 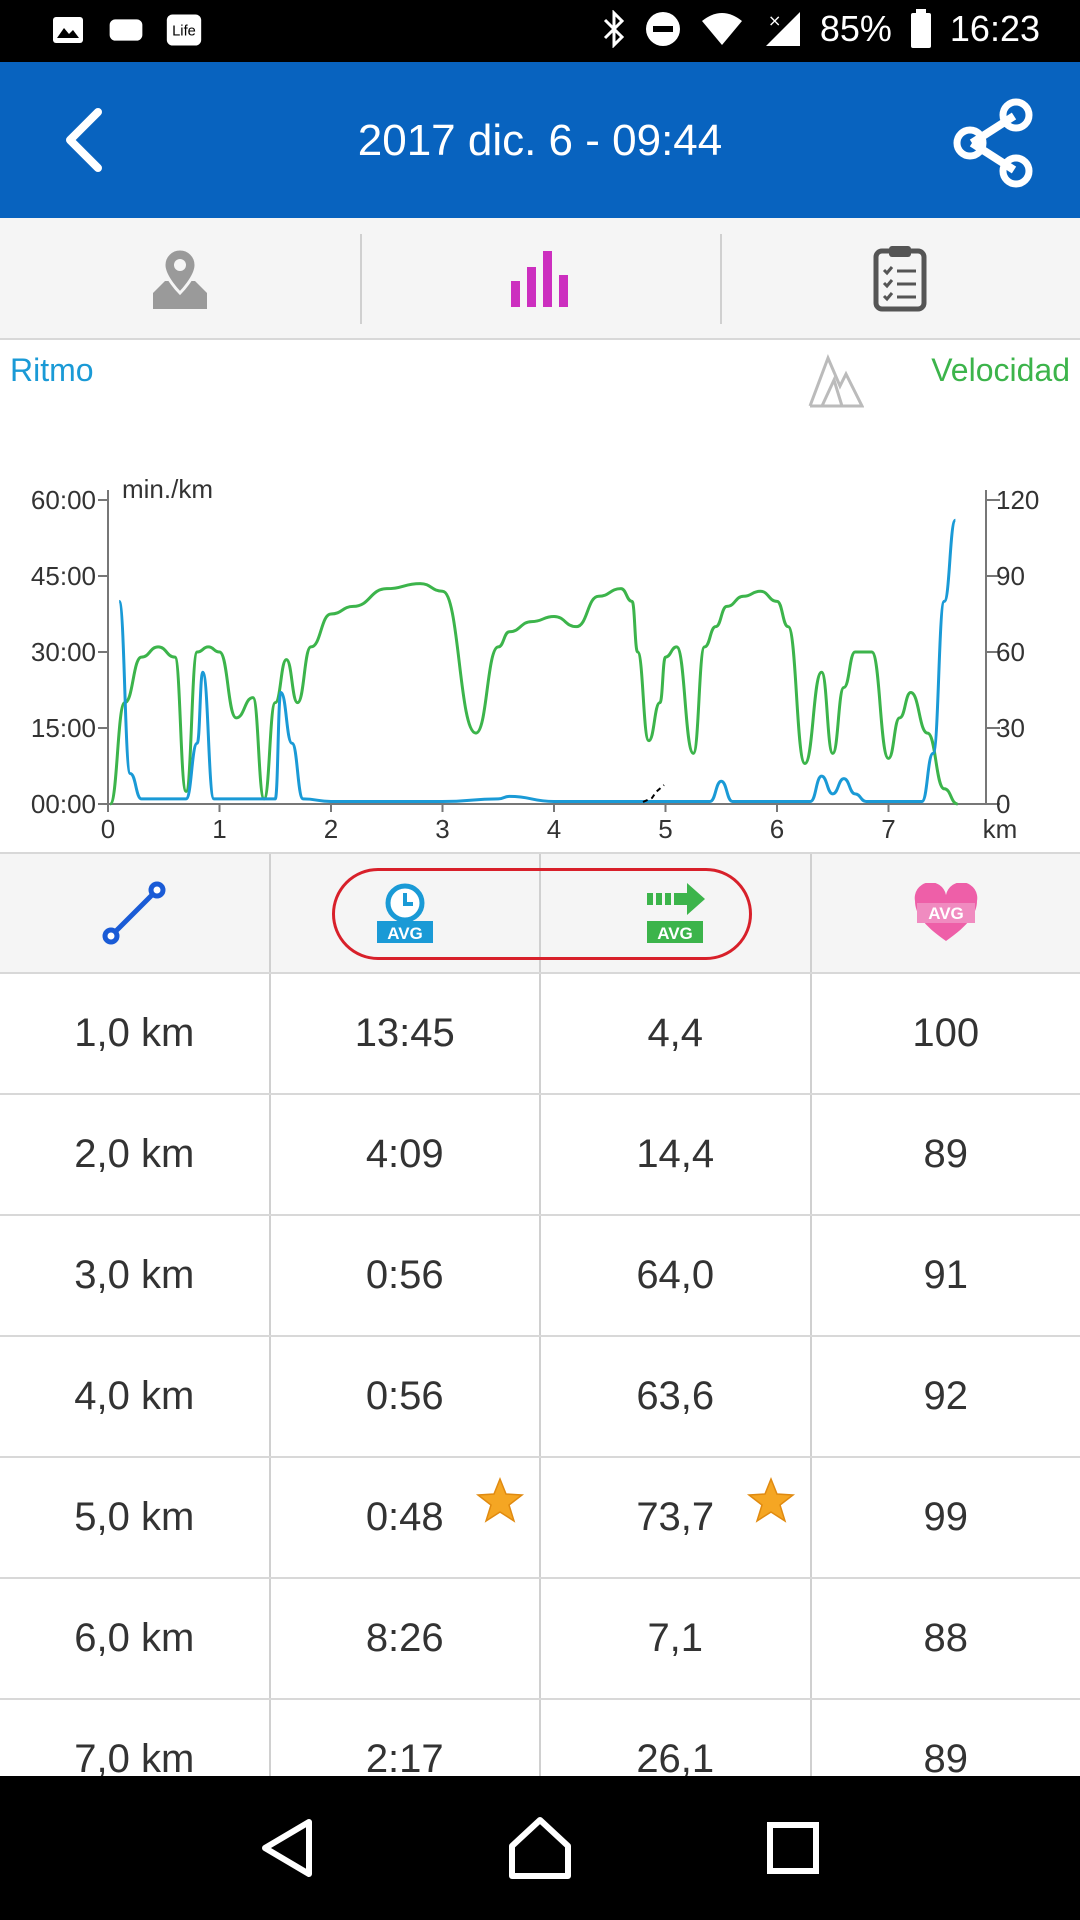 I want to click on split-heart-rate-value: 88, so click(x=946, y=1638).